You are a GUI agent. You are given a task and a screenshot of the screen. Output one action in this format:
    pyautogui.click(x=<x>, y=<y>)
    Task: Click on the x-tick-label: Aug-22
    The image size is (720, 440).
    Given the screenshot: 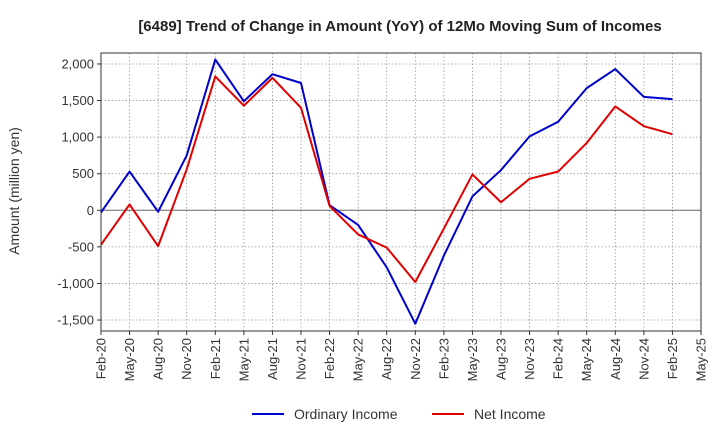 What is the action you would take?
    pyautogui.click(x=386, y=359)
    